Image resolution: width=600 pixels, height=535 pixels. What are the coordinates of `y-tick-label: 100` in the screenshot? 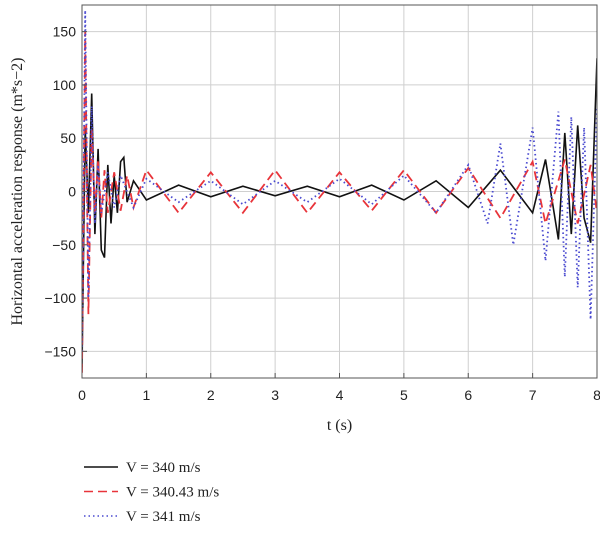 It's located at (65, 85).